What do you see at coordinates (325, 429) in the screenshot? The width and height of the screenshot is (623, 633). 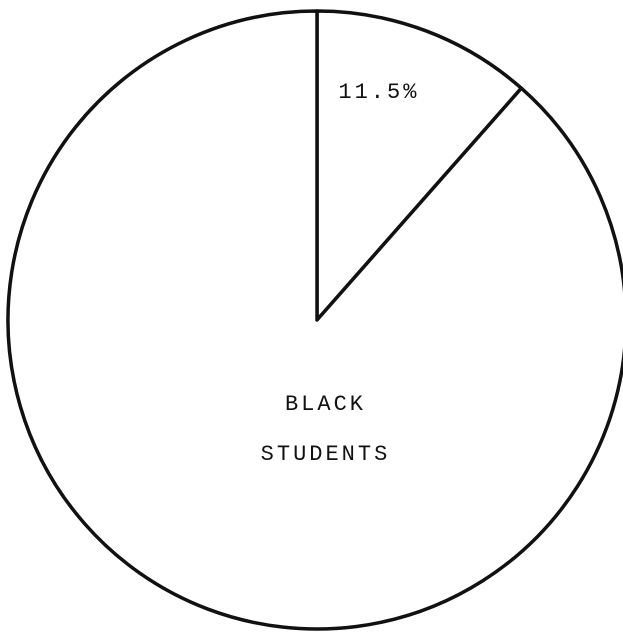 I see `slice-label: BLACK STUDENTS` at bounding box center [325, 429].